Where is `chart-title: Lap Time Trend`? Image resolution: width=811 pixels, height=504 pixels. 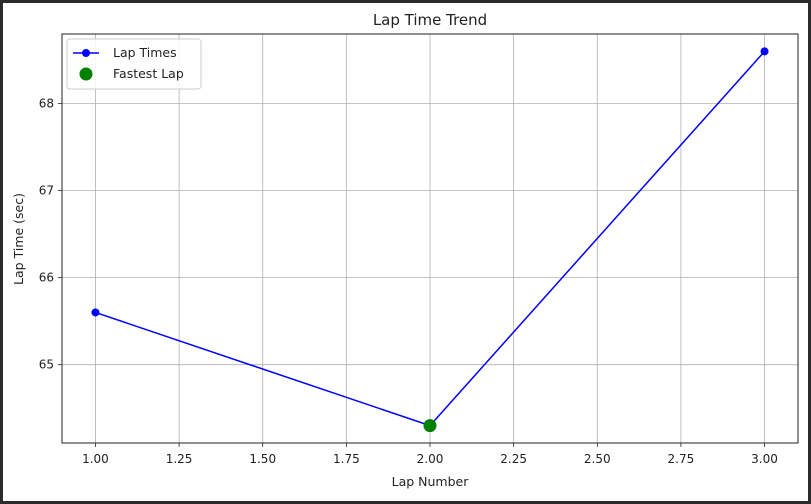
chart-title: Lap Time Trend is located at coordinates (430, 20).